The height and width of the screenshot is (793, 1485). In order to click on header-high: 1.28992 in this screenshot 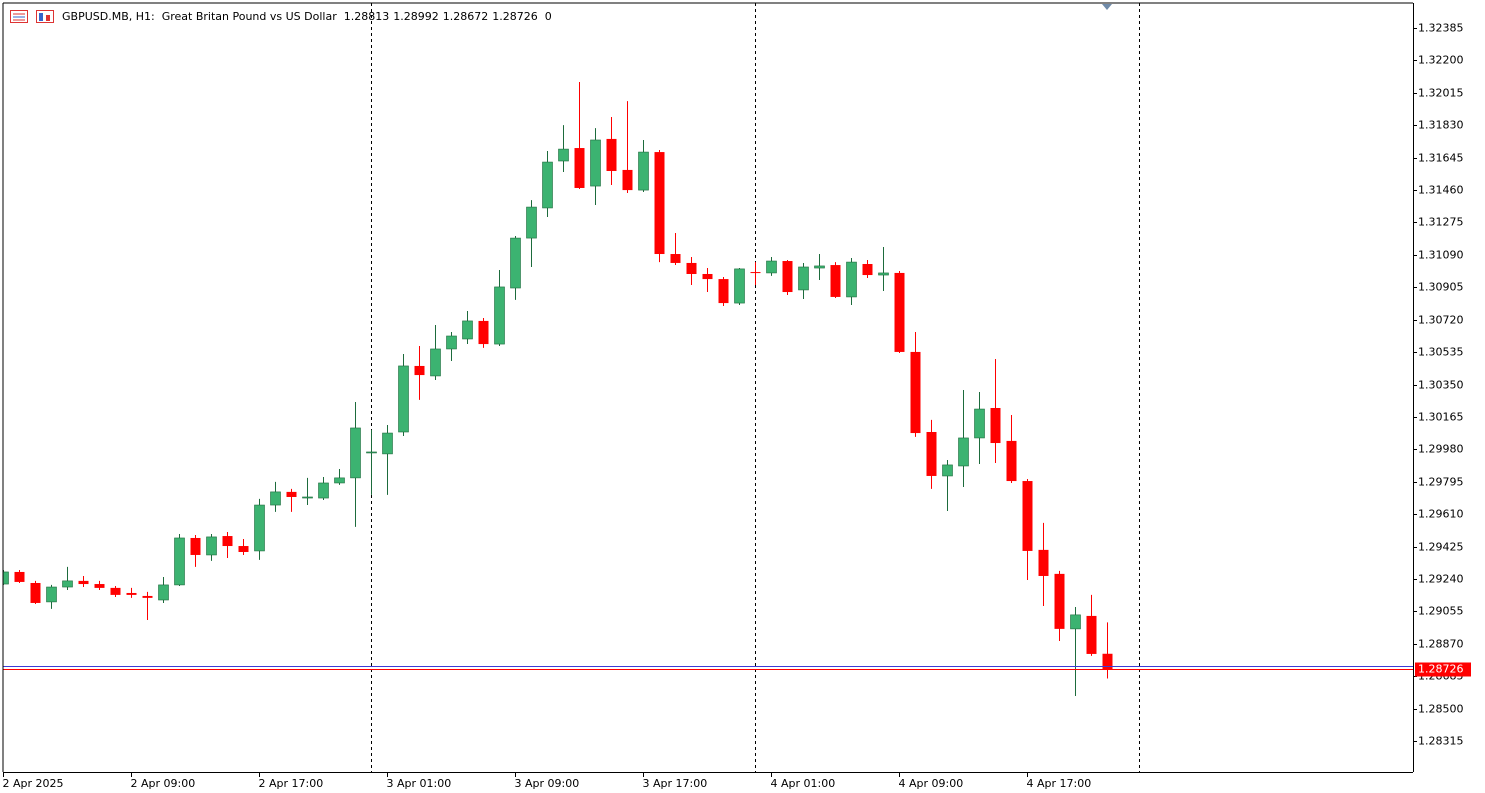, I will do `click(416, 16)`.